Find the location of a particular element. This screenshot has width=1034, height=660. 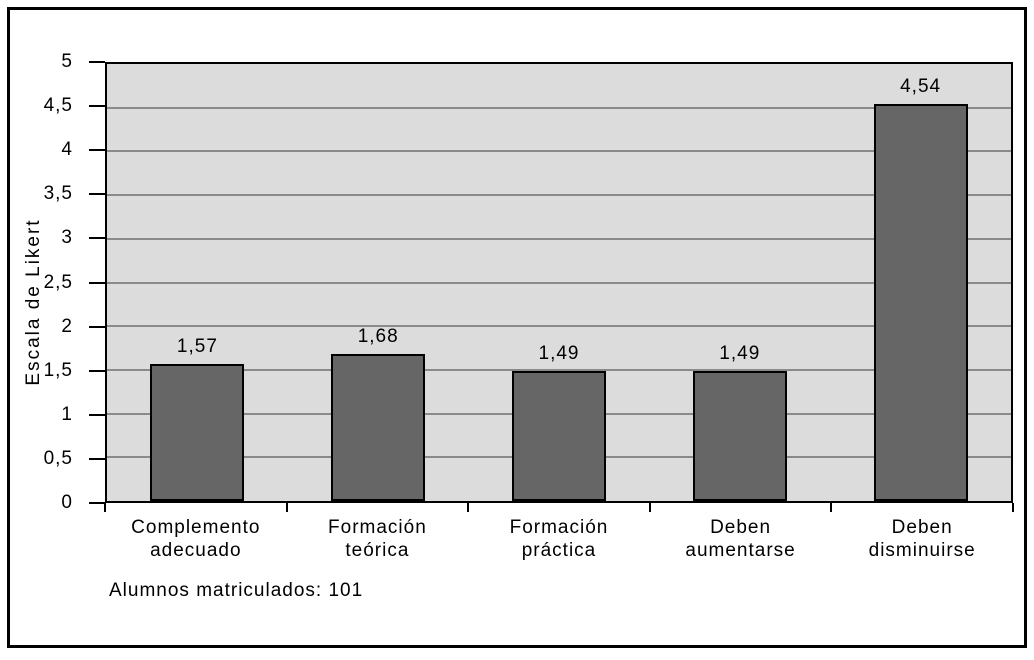

category-label: Deben aumentarse is located at coordinates (740, 539).